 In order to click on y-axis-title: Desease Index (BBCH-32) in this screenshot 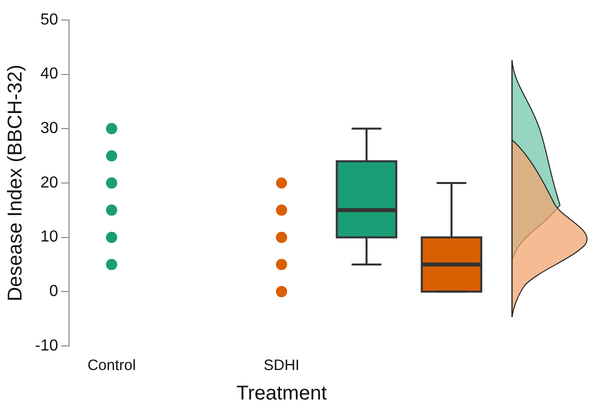, I will do `click(15, 183)`.